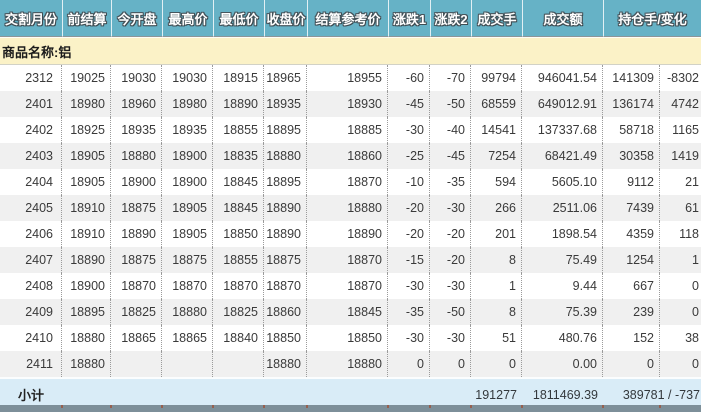 This screenshot has width=701, height=412. I want to click on commodity-name-row: 商品名称:铝, so click(350, 51).